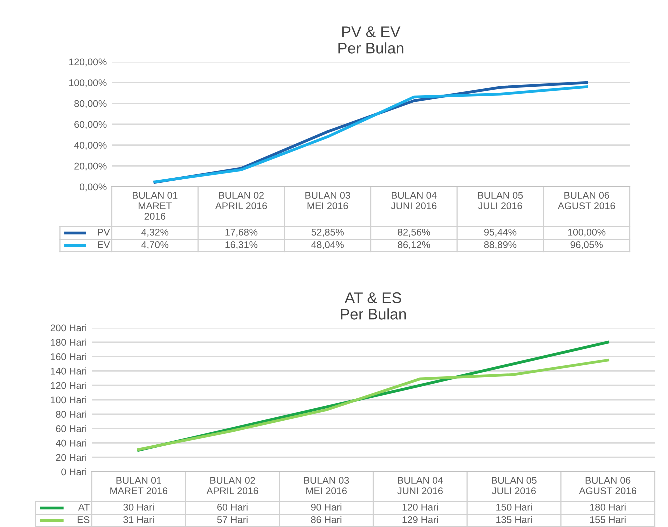  What do you see at coordinates (74, 472) in the screenshot?
I see `y-tick-label: 0 Hari` at bounding box center [74, 472].